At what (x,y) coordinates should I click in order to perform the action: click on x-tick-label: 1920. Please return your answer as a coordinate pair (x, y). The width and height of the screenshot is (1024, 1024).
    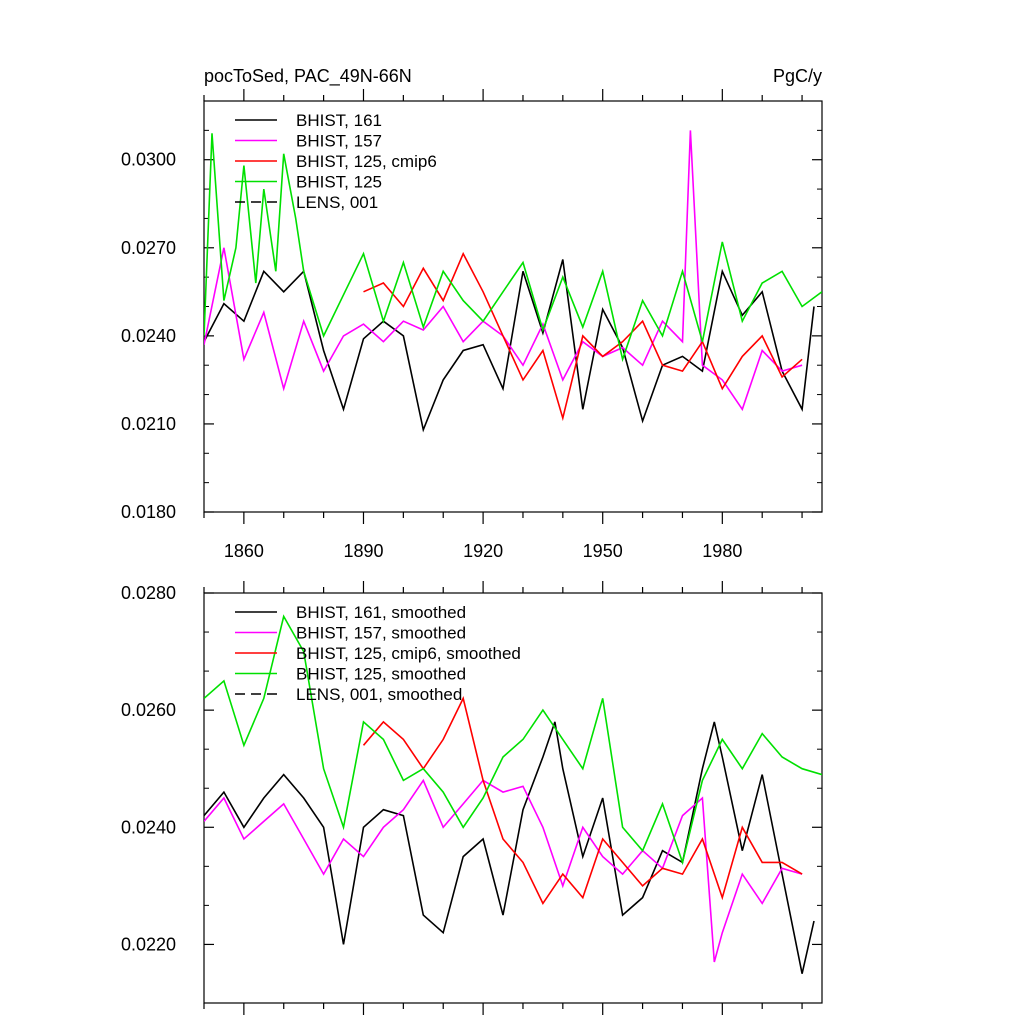
    Looking at the image, I should click on (483, 551).